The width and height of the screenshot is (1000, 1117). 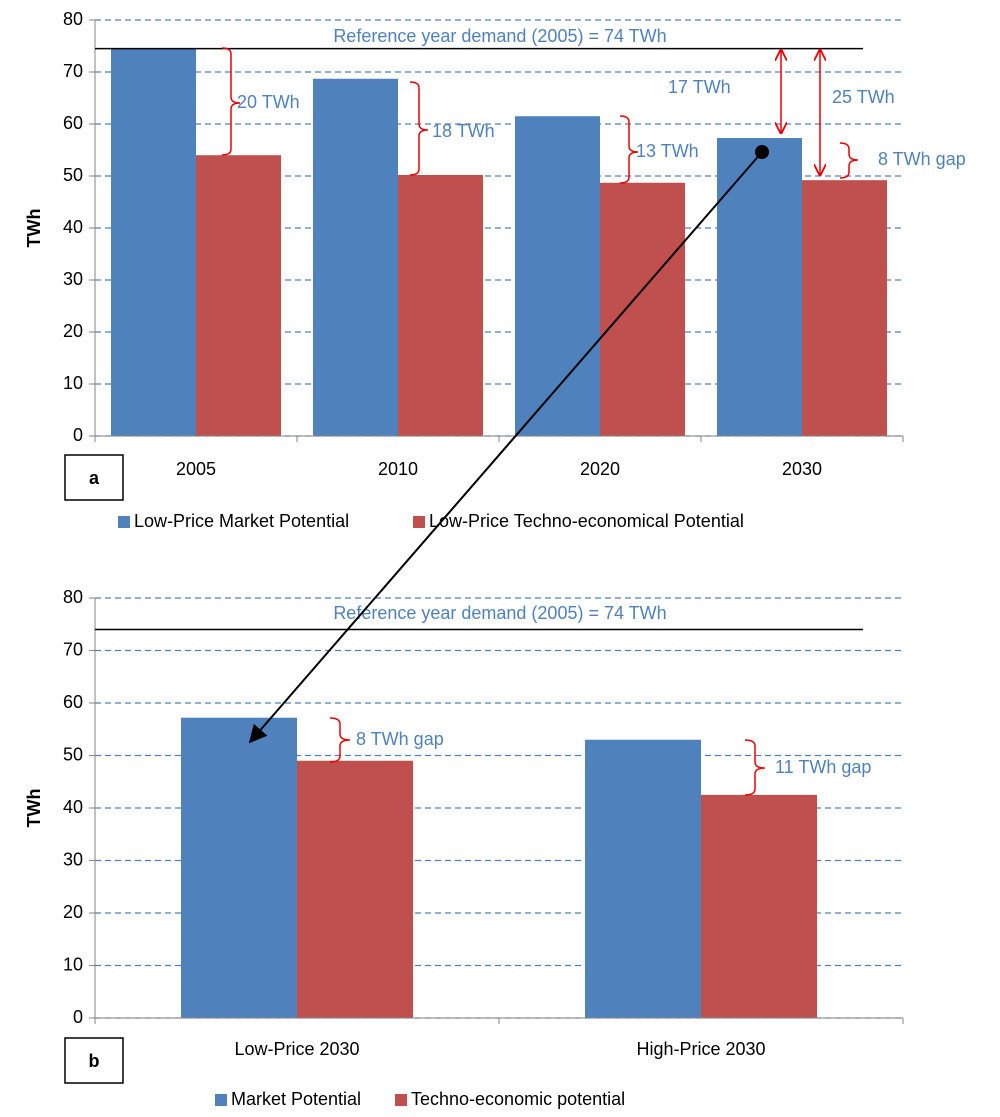 What do you see at coordinates (802, 469) in the screenshot?
I see `x-tick-label: 2030` at bounding box center [802, 469].